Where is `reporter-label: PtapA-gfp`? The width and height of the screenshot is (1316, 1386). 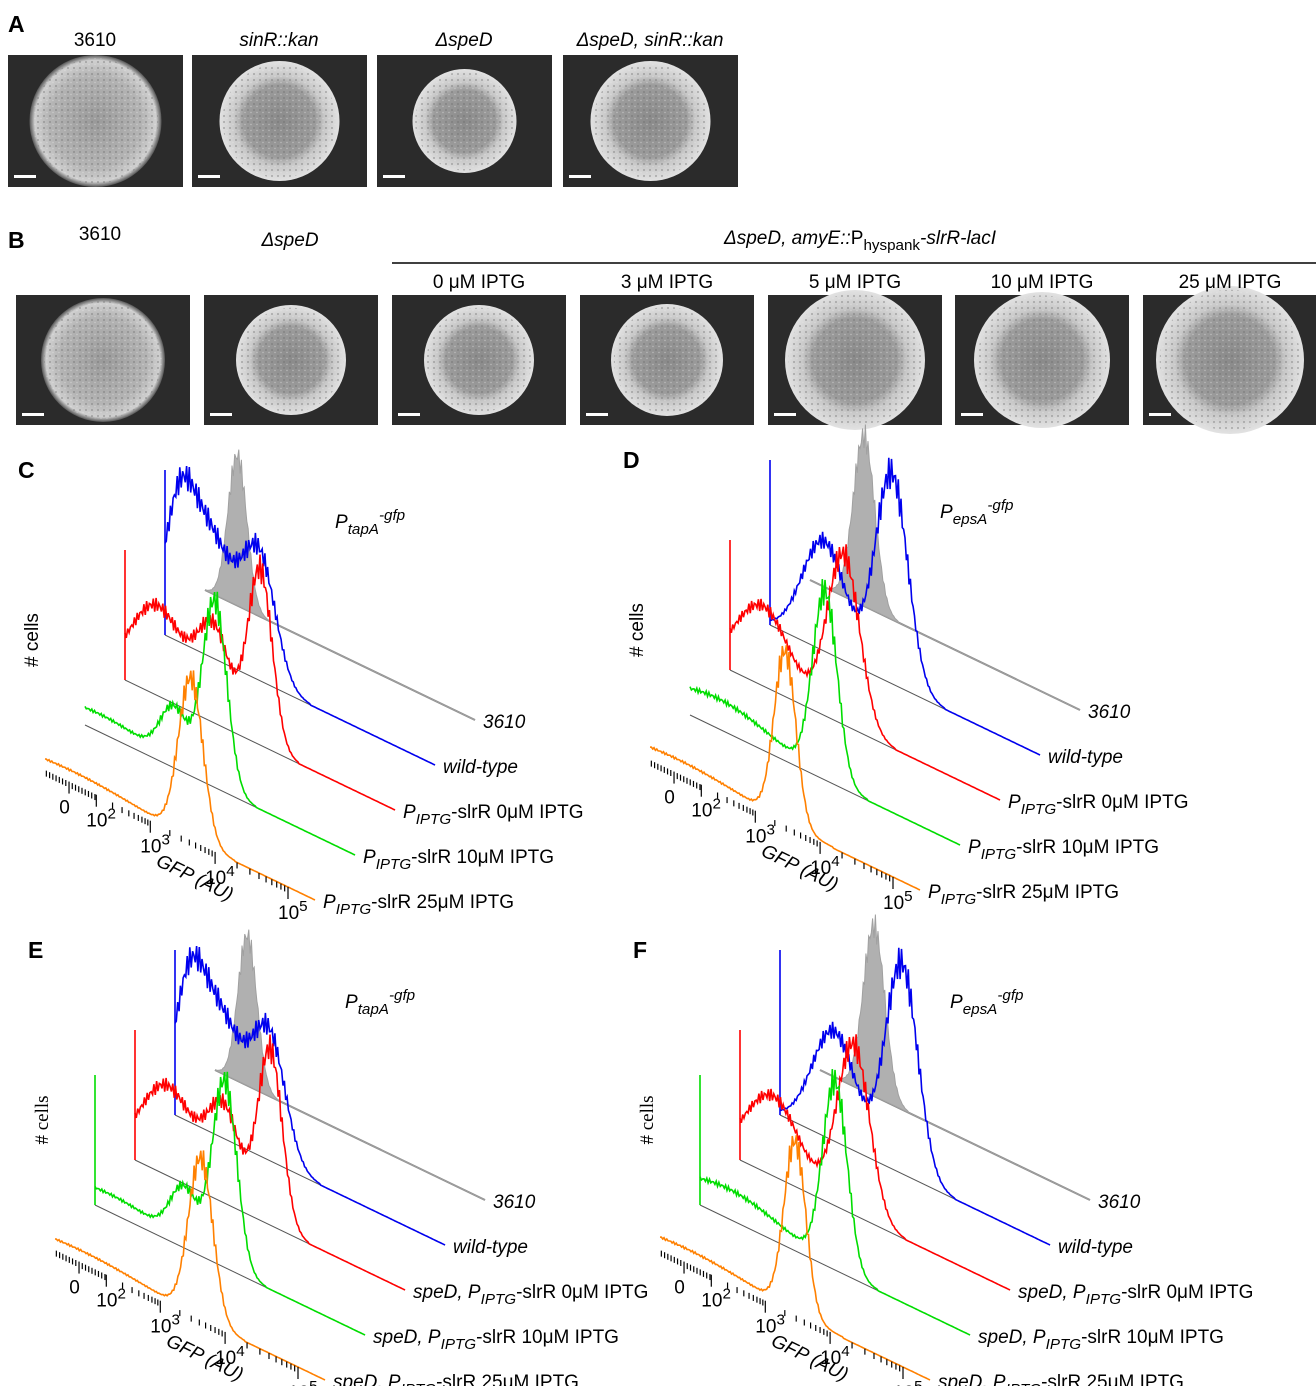 reporter-label: PtapA-gfp is located at coordinates (370, 522).